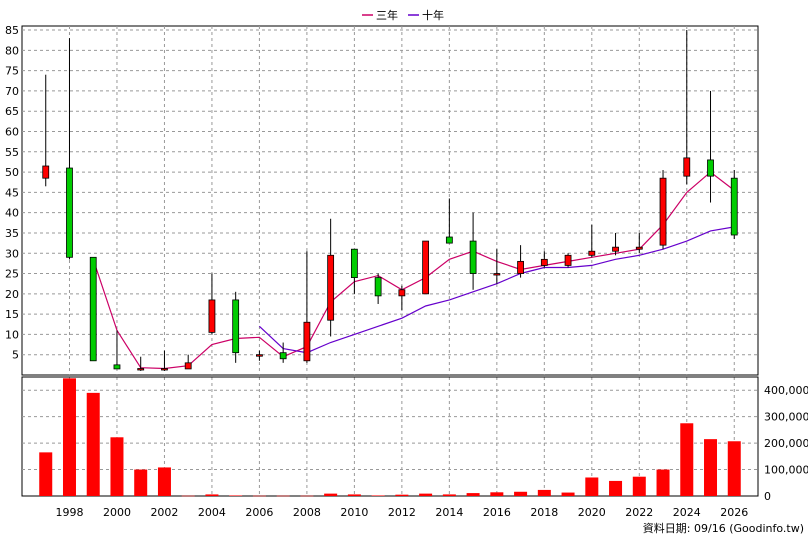 Image resolution: width=808 pixels, height=544 pixels. What do you see at coordinates (12, 294) in the screenshot?
I see `price-tick-label: 20` at bounding box center [12, 294].